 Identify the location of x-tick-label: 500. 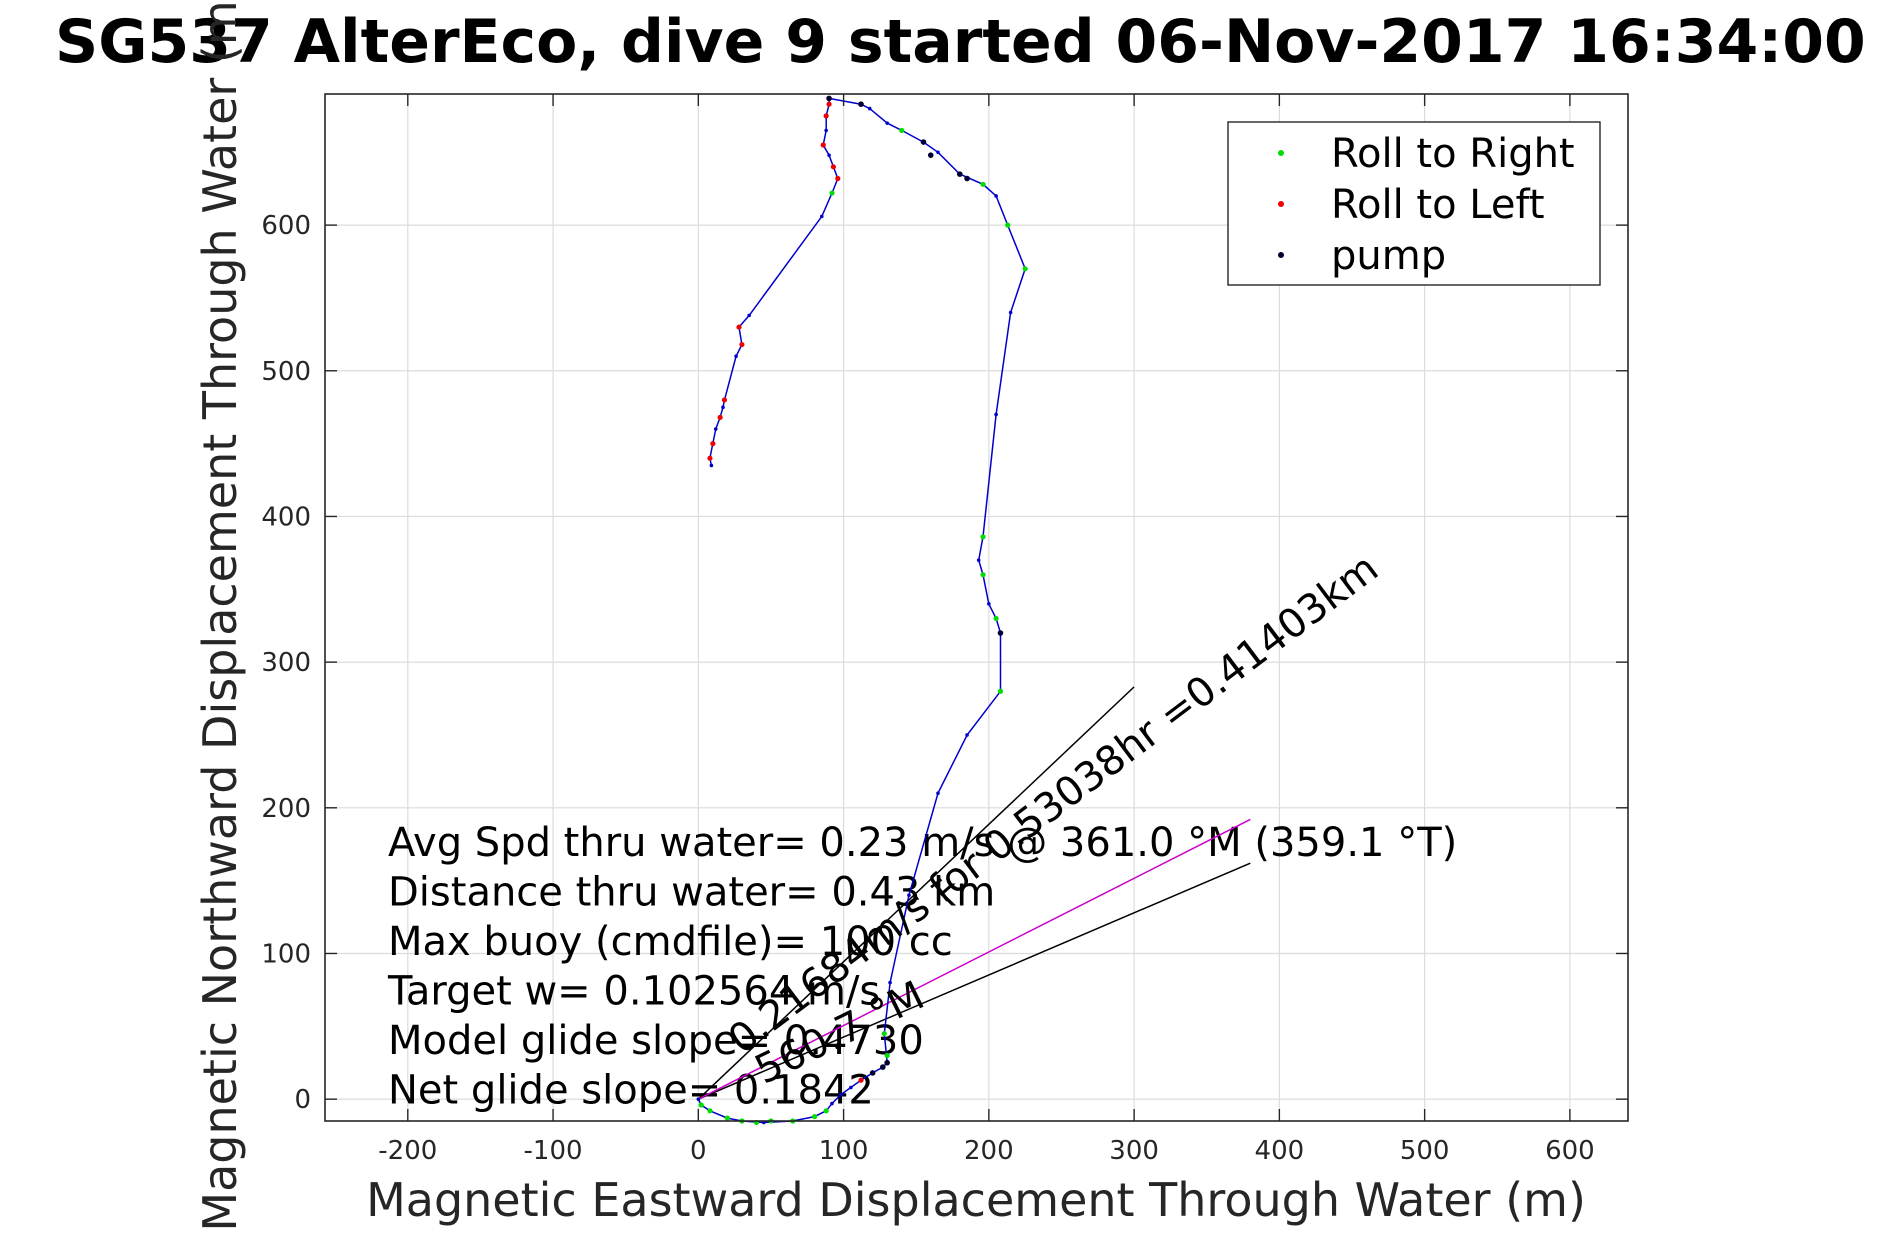
(1425, 1151).